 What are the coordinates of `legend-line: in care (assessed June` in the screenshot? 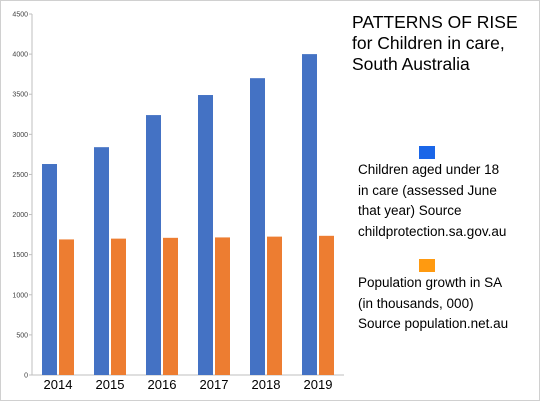 It's located at (427, 190).